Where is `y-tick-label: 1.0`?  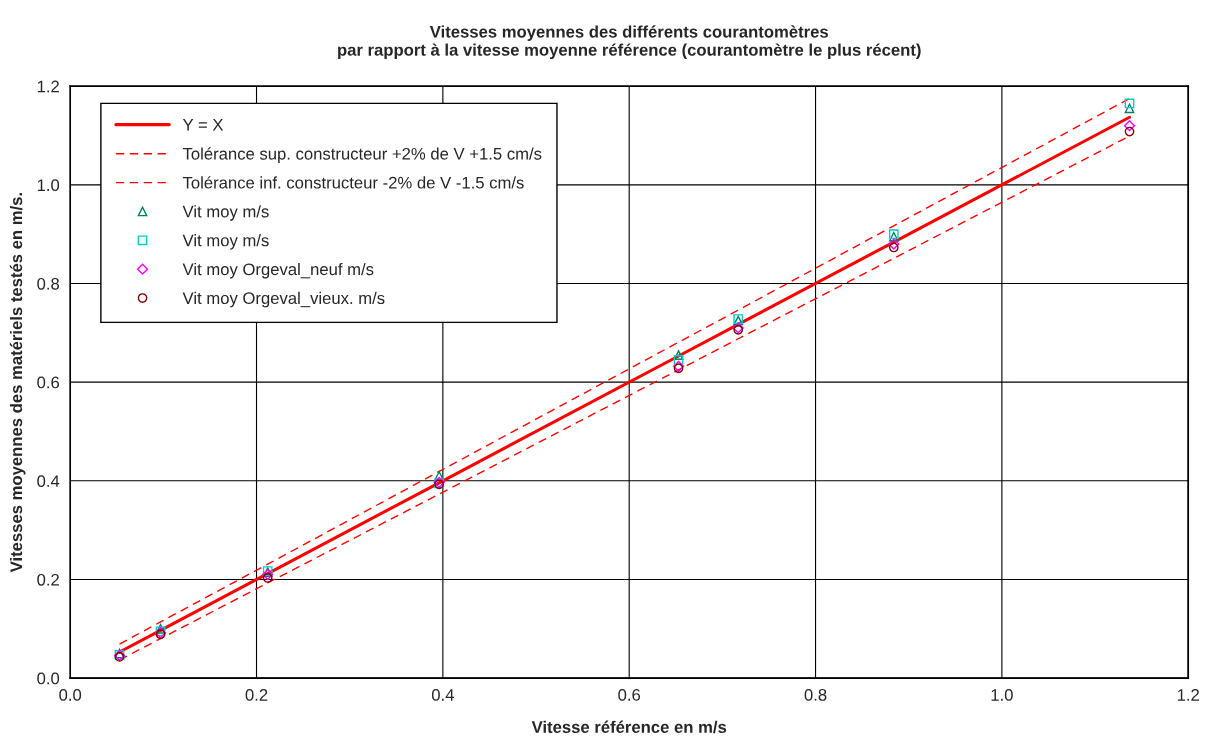 y-tick-label: 1.0 is located at coordinates (48, 185).